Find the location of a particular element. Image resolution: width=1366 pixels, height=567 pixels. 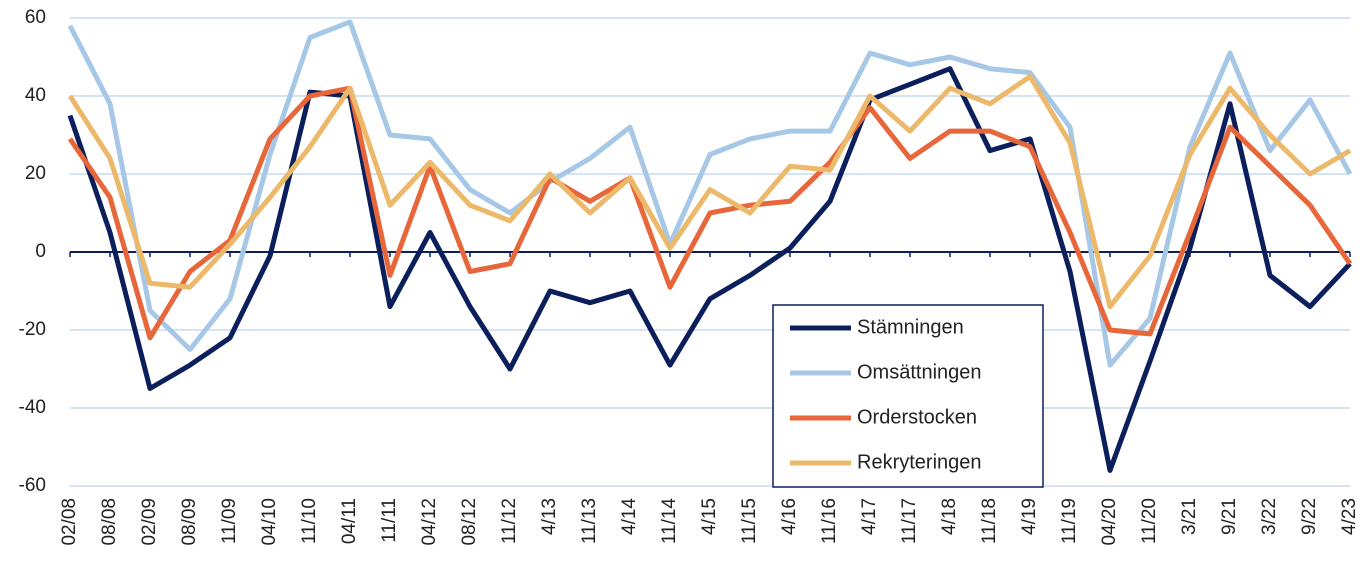

x-tick-label: 04/20 is located at coordinates (1109, 522).